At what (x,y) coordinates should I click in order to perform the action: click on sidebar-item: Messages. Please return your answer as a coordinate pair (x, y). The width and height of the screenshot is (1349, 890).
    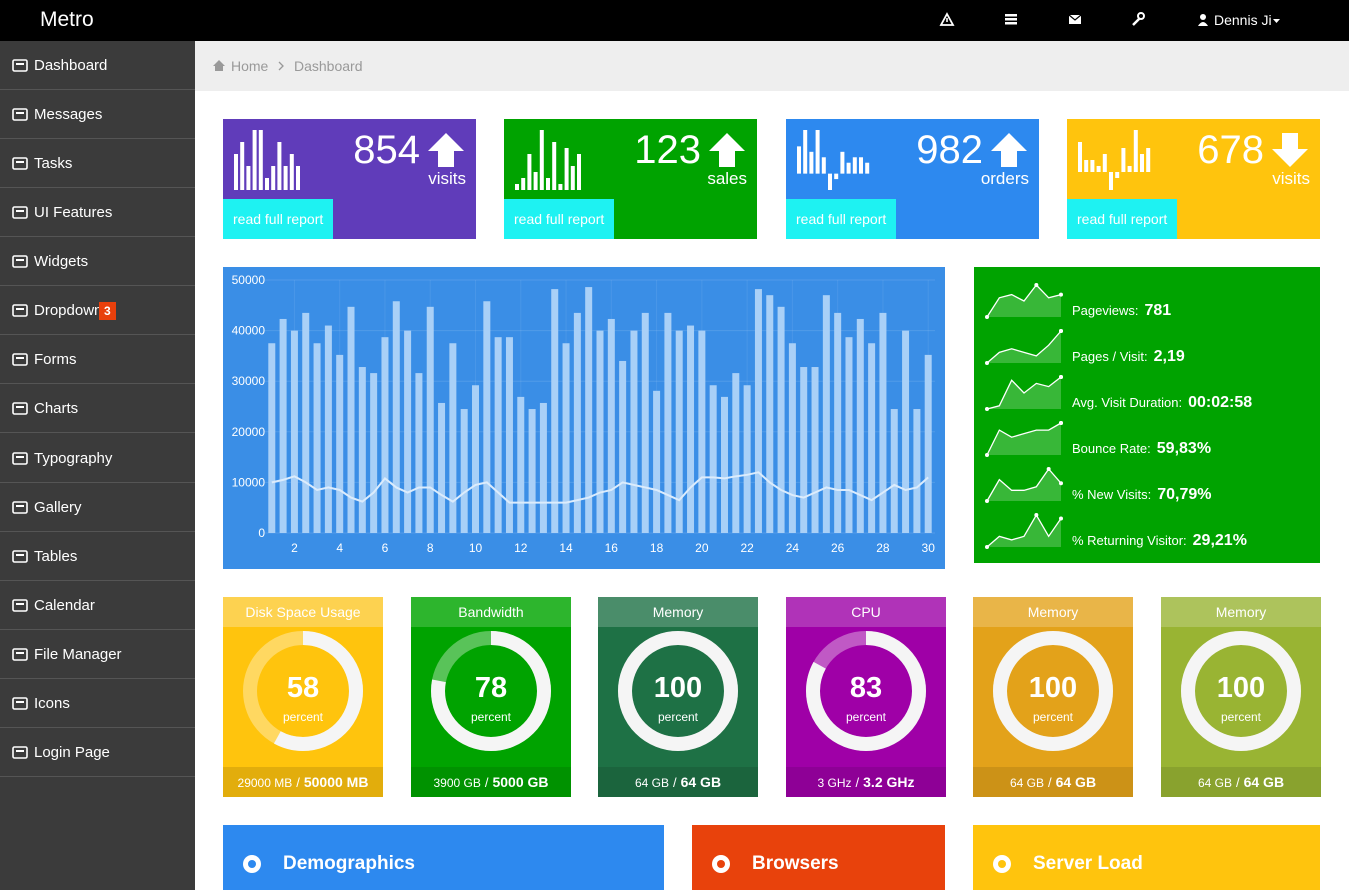
    Looking at the image, I should click on (97, 114).